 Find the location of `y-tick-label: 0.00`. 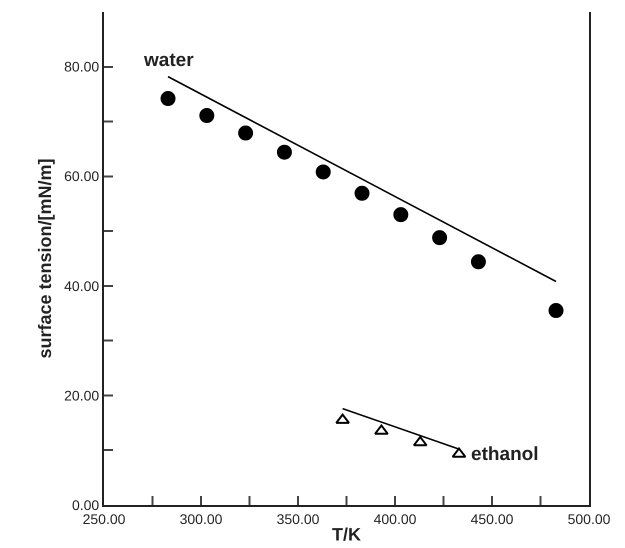

y-tick-label: 0.00 is located at coordinates (86, 504).